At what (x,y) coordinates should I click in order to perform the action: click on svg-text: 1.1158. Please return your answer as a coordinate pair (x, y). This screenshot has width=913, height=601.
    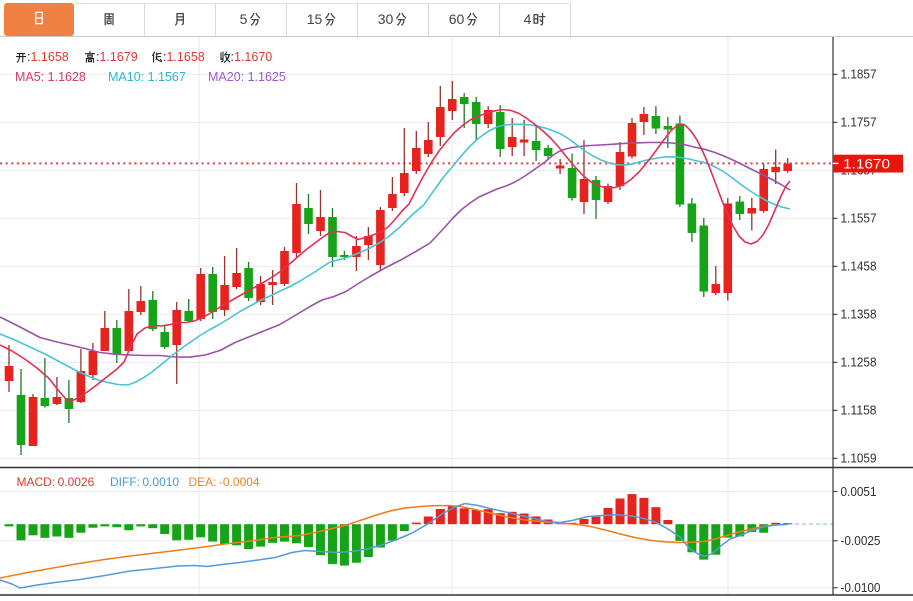
    Looking at the image, I should click on (859, 411).